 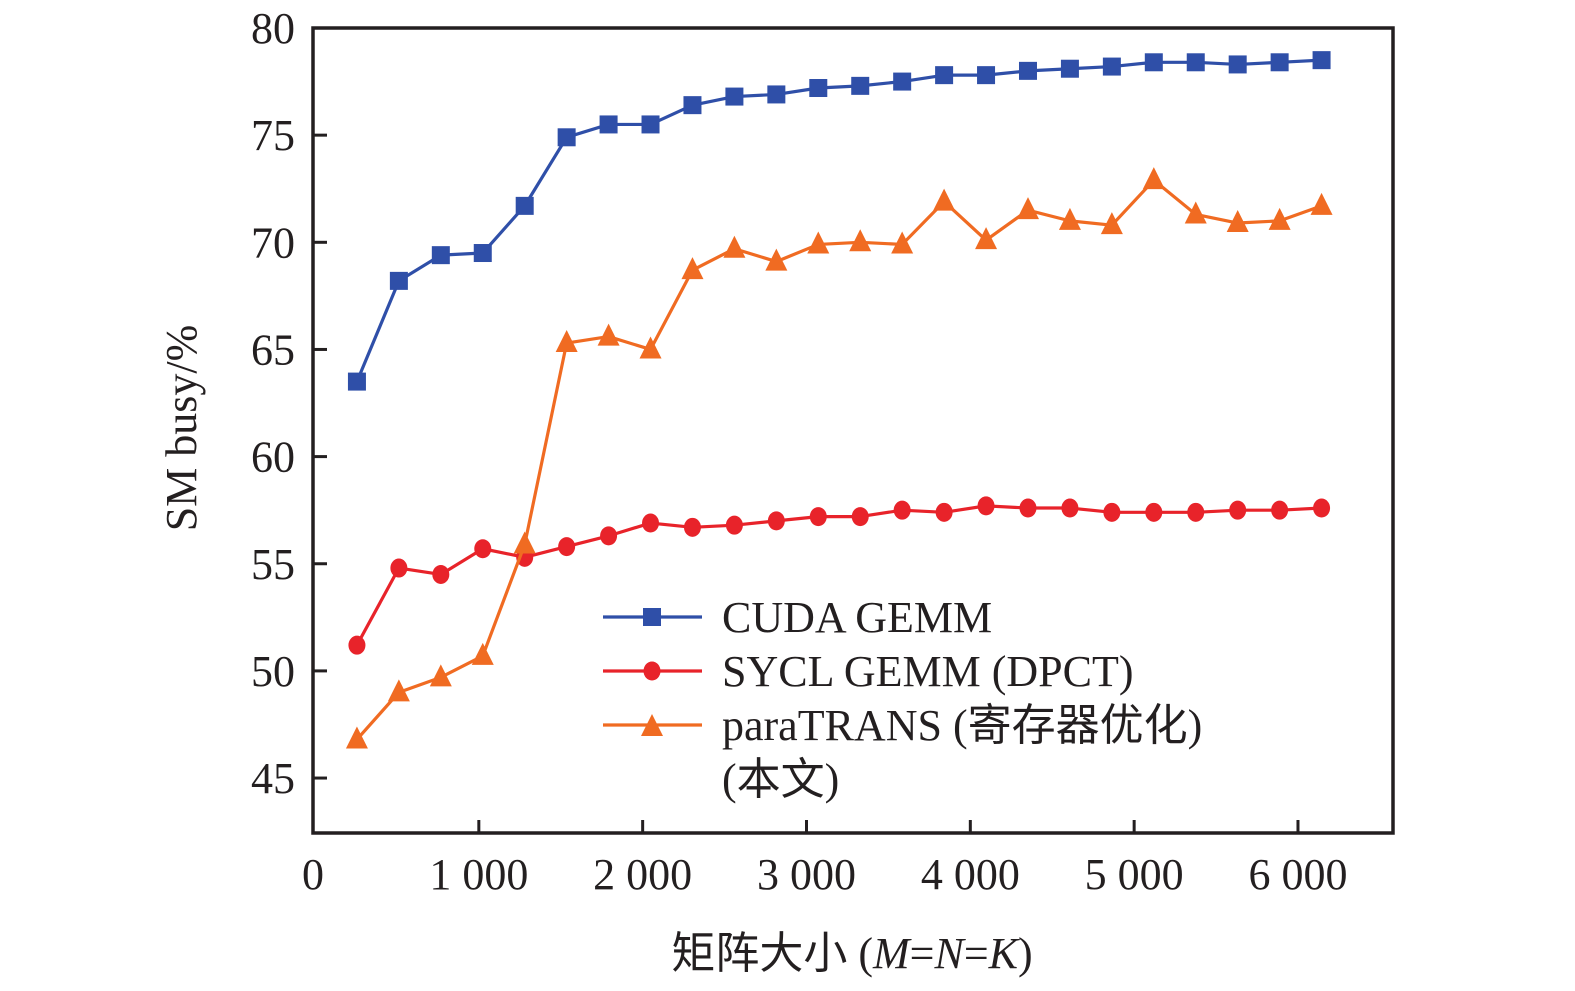 I want to click on x-tick-label: 1 000, so click(x=478, y=874).